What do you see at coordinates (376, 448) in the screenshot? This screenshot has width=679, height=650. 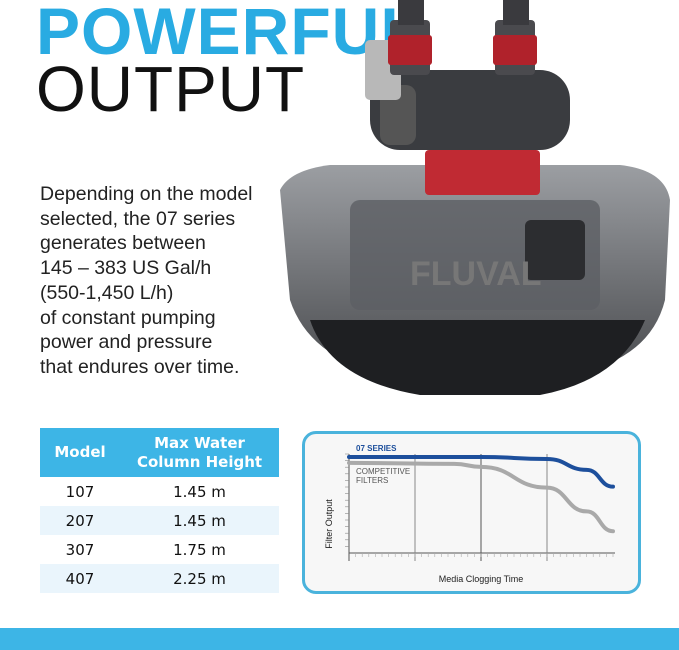 I see `series-label-07: 07 SERIES` at bounding box center [376, 448].